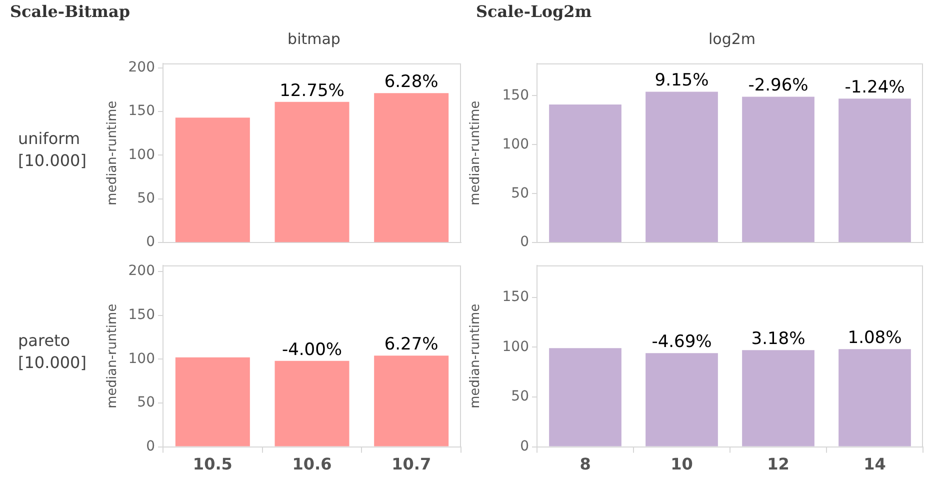 The width and height of the screenshot is (927, 486). What do you see at coordinates (411, 82) in the screenshot?
I see `annotation: 6.28%` at bounding box center [411, 82].